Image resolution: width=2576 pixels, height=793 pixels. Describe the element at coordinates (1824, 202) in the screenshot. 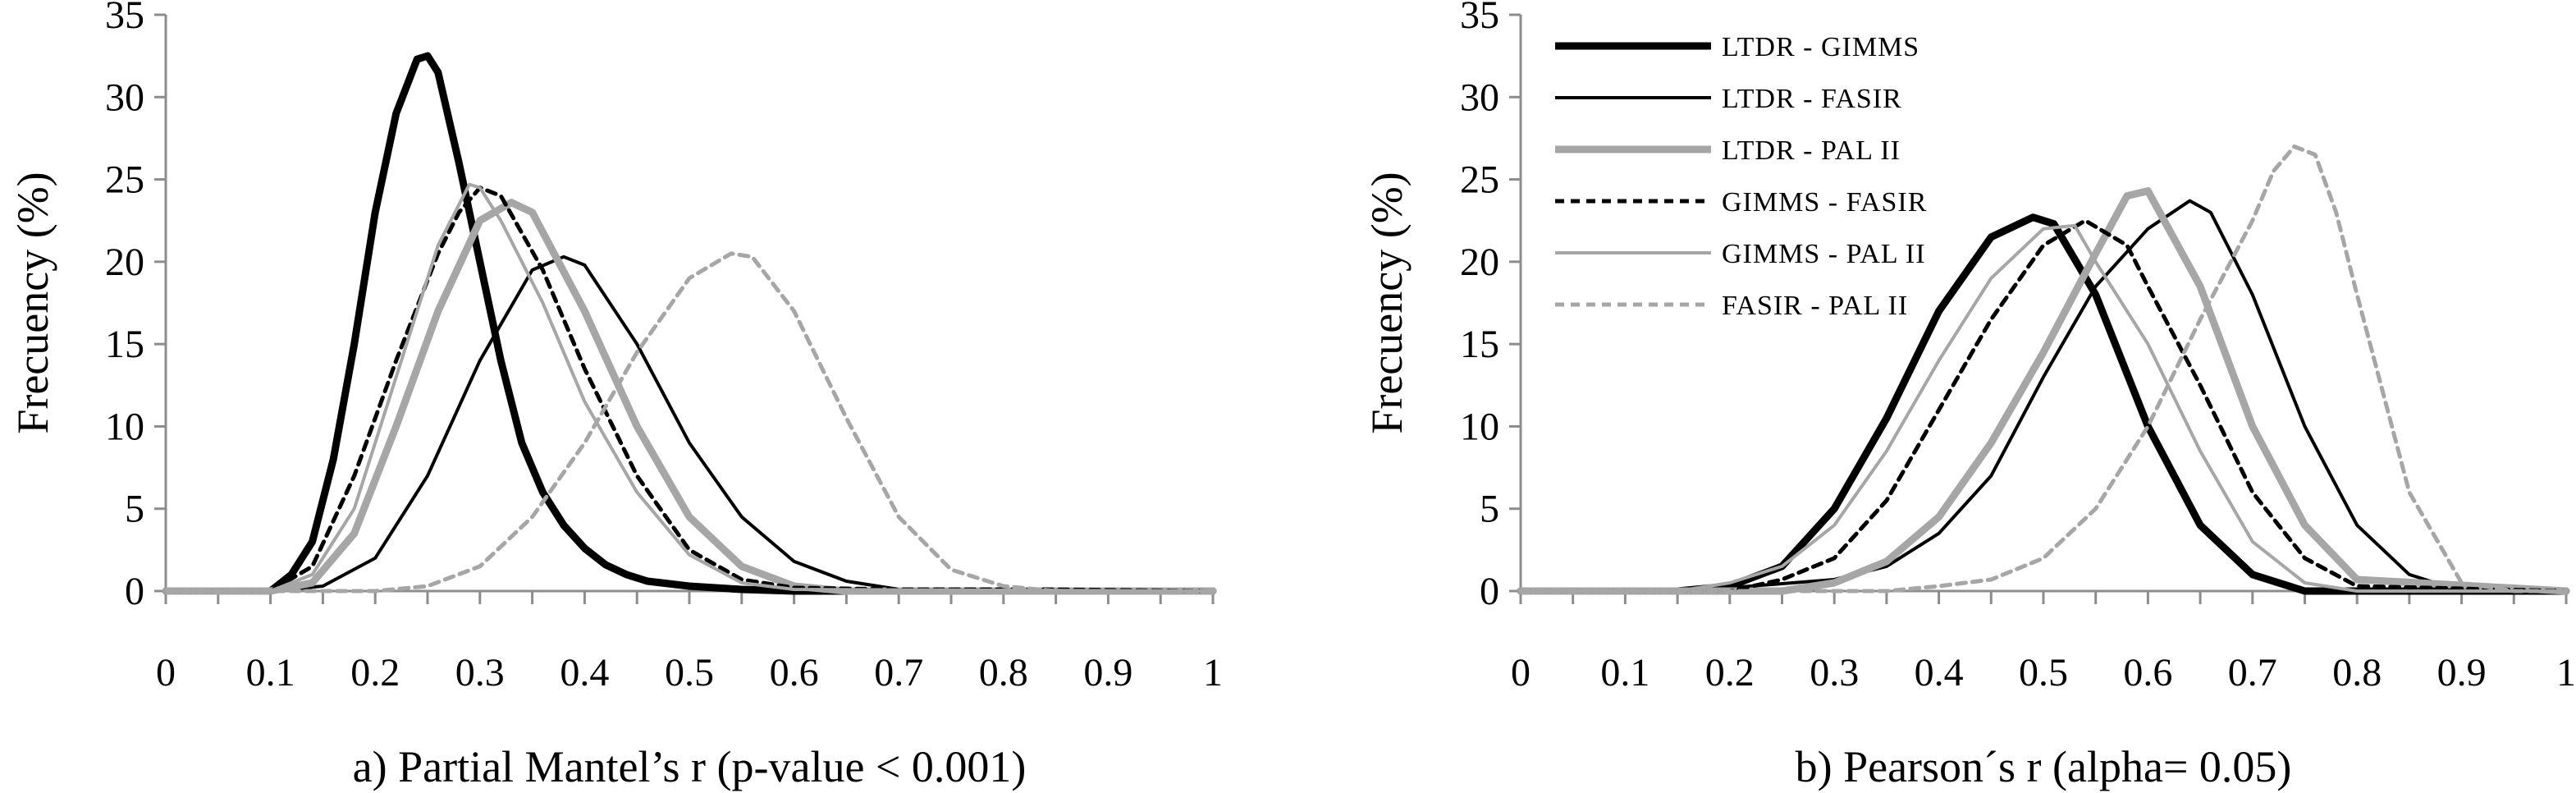

I see `legend-label: GIMMS - FASIR` at that location.